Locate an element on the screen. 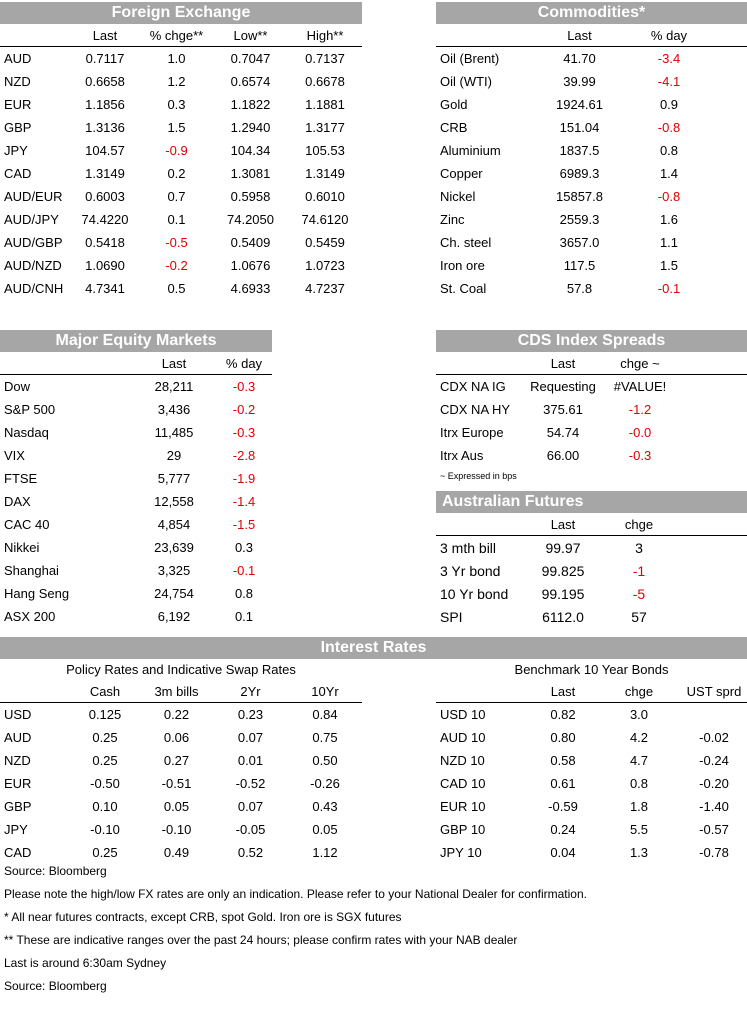 This screenshot has height=1024, width=747. table-row: Copper 6989.3 1.4 is located at coordinates (591, 173).